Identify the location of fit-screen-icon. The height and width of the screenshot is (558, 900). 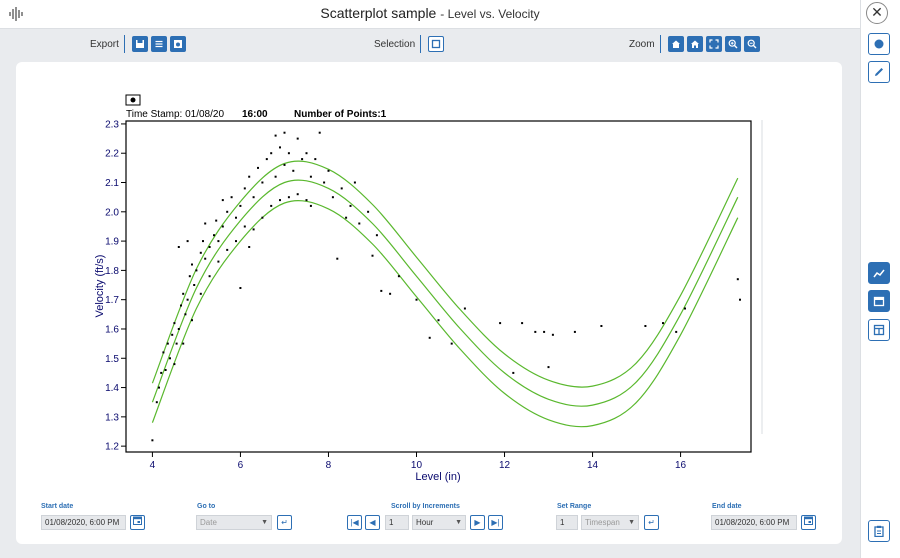
(713, 44).